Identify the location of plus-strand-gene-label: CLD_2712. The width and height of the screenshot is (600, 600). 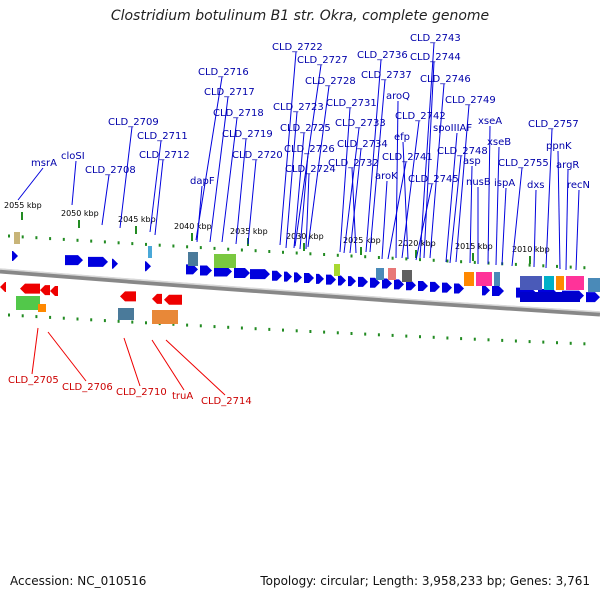
(164, 155).